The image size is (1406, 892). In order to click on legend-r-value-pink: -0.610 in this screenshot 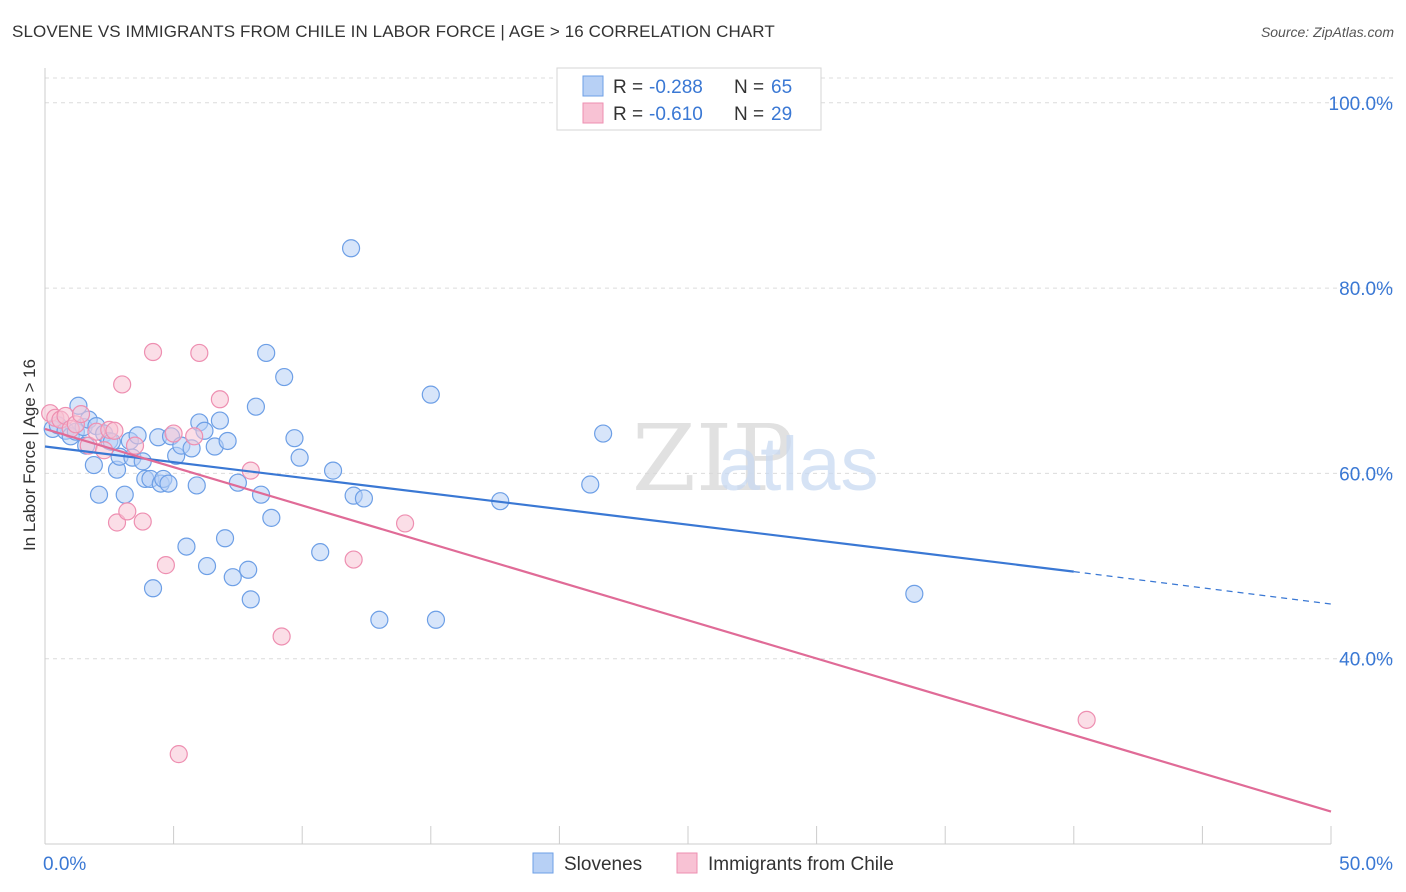, I will do `click(676, 114)`.